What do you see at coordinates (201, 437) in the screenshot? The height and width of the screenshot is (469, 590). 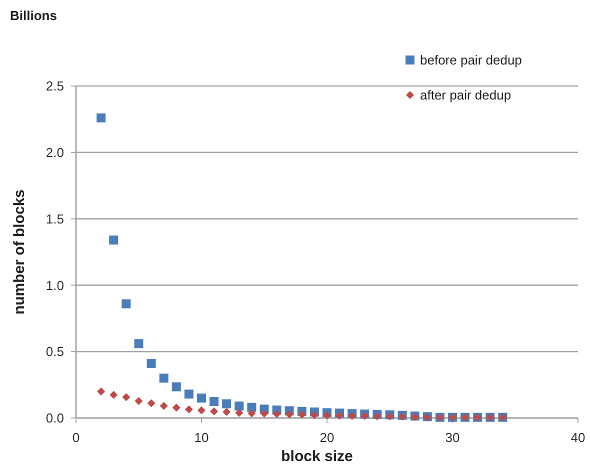 I see `x-tick-label: 10` at bounding box center [201, 437].